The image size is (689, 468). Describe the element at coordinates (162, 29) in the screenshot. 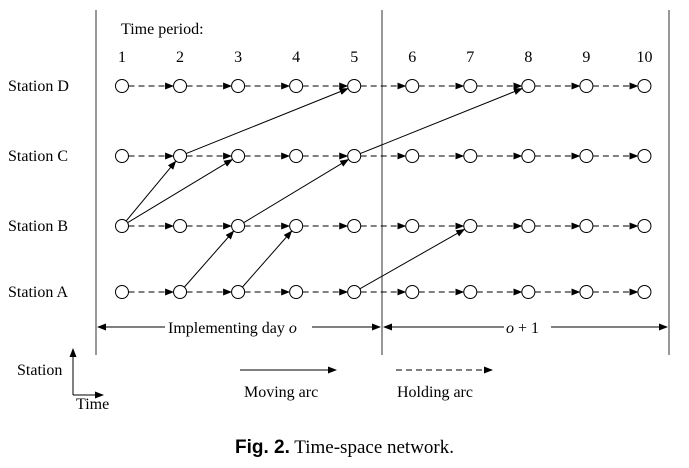

I see `time-period-label: Time period:` at that location.